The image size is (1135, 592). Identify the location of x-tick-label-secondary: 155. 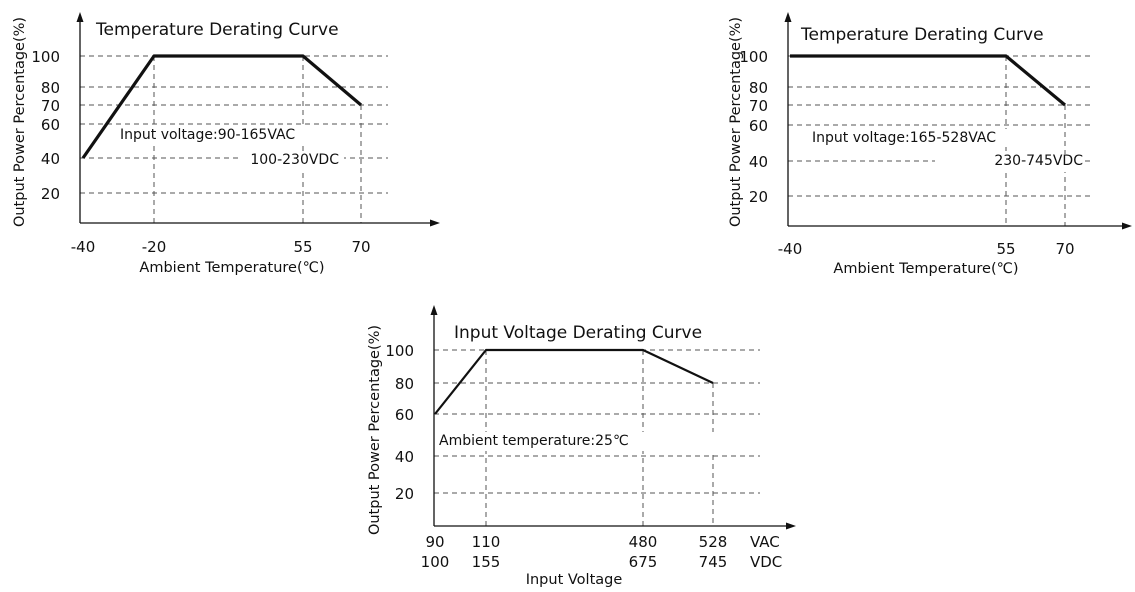
(486, 562).